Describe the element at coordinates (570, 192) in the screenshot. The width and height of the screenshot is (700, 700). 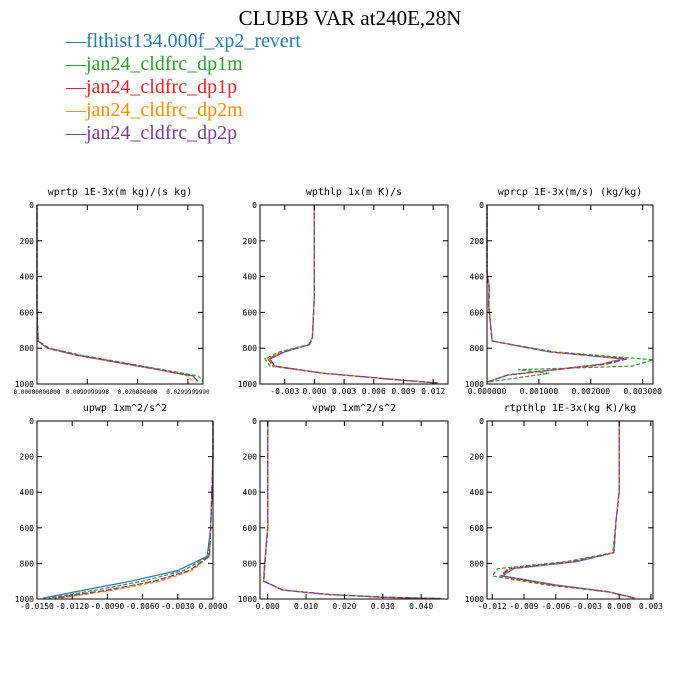
I see `panel-title: wprcp 1E-3x(m/s) (kg/kg)` at that location.